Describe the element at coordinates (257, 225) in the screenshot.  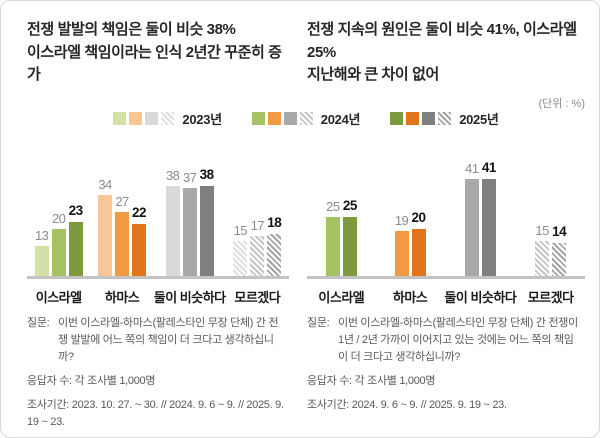
I see `bar-value-label: 17` at that location.